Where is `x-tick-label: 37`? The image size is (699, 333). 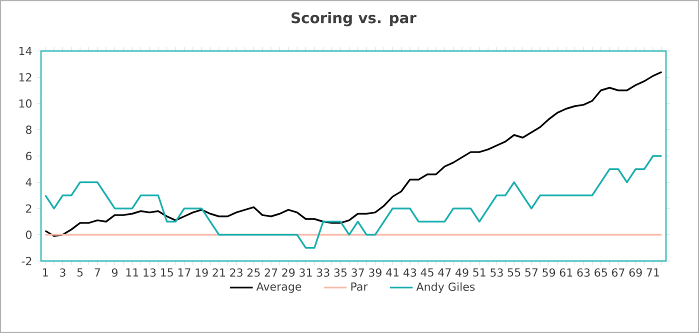 x-tick-label: 37 is located at coordinates (358, 272).